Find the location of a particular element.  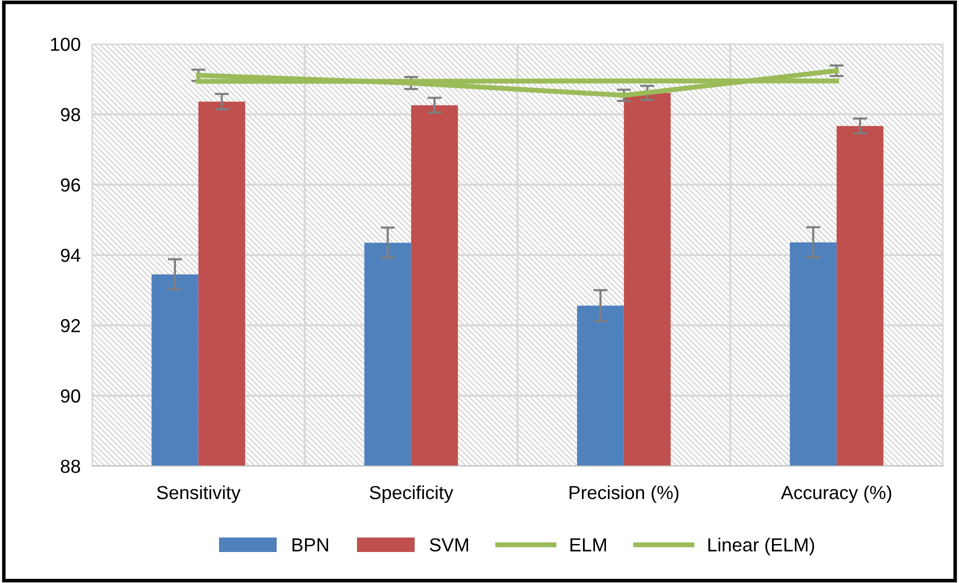

x-tick-label: Precision (%) is located at coordinates (624, 494).